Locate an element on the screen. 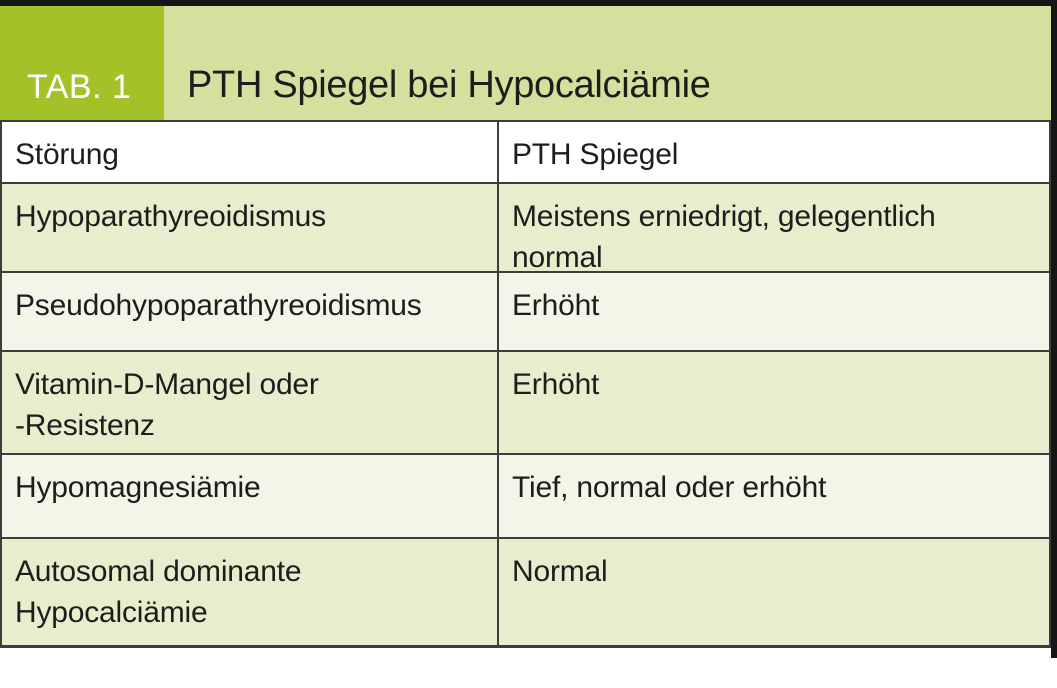 This screenshot has width=1057, height=688. stoerung-cell: Vitamin-D-Mangel oder -Resistenz is located at coordinates (167, 405).